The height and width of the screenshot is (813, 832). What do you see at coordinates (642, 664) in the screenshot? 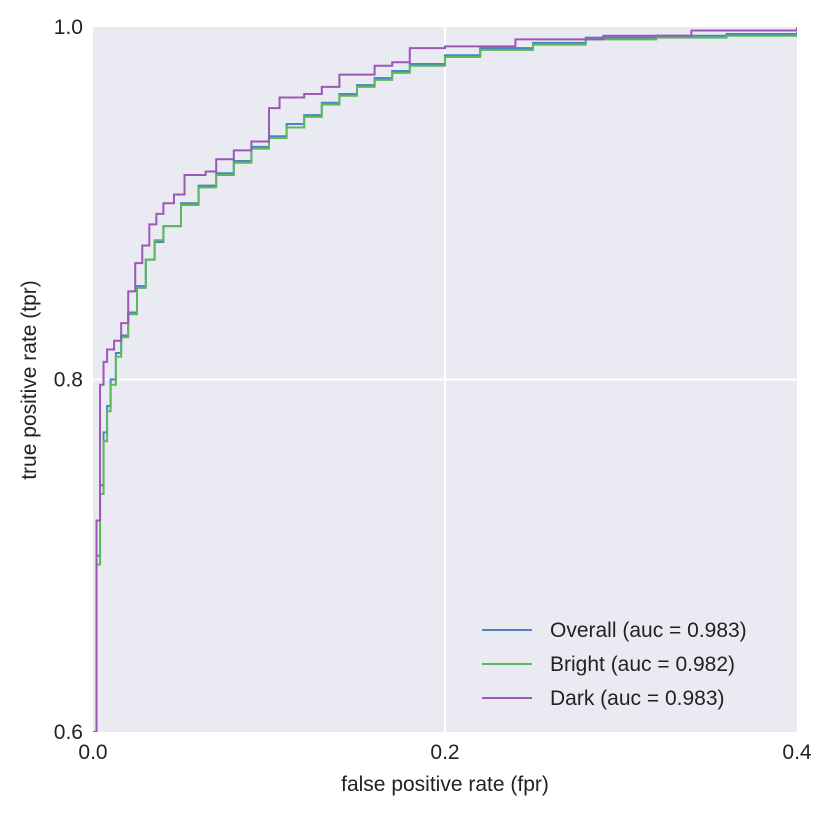
I see `legend-label: Bright (auc = 0.982)` at bounding box center [642, 664].